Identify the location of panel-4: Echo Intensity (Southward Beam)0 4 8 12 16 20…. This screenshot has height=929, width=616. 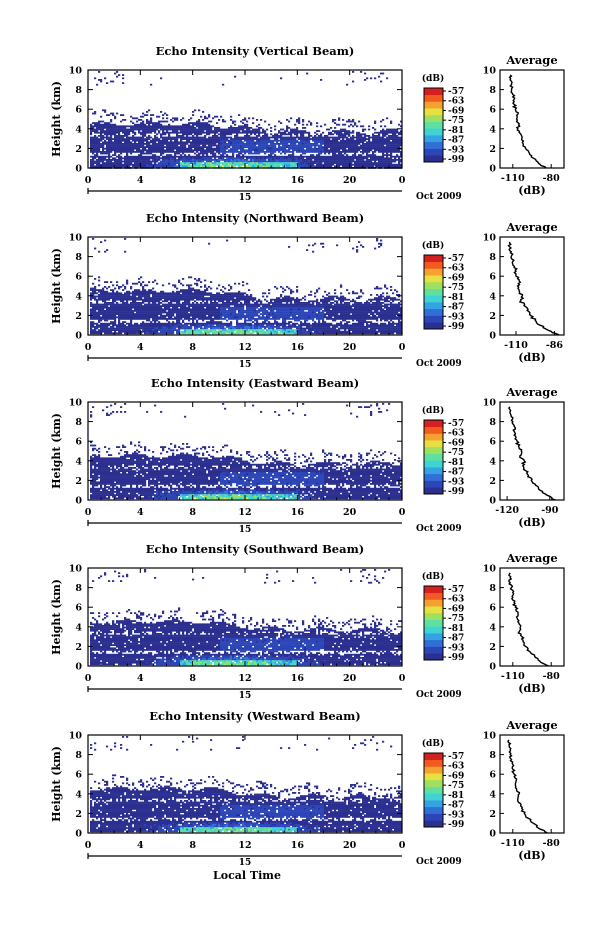
(307, 621).